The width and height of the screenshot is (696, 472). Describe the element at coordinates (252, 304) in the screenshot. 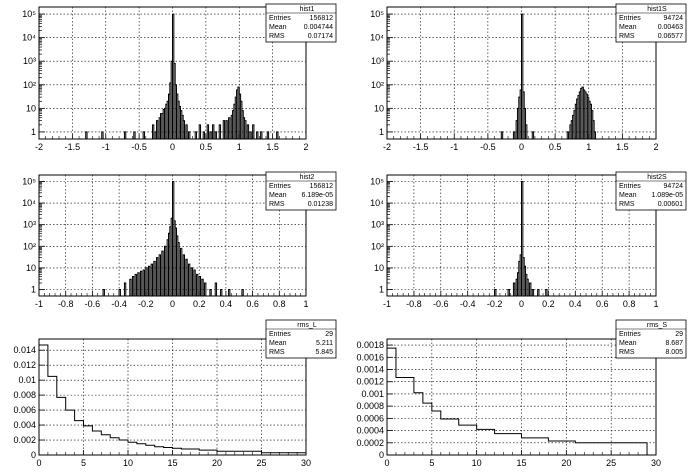

I see `x-tick-label: 0.6` at that location.